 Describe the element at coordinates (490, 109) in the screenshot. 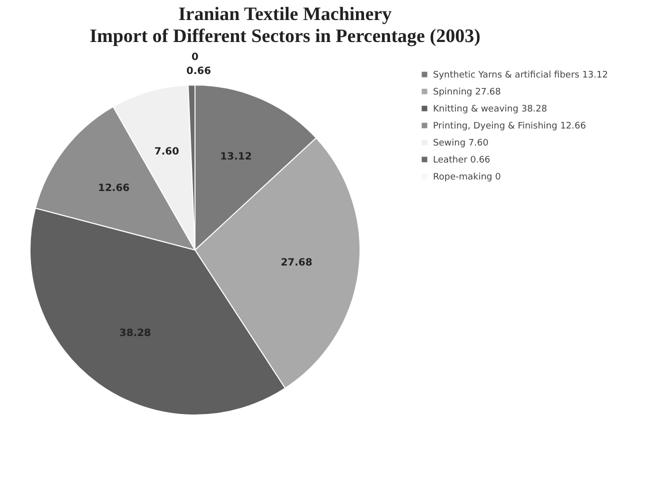

I see `legend-label: Knitting & weaving 38.28` at that location.